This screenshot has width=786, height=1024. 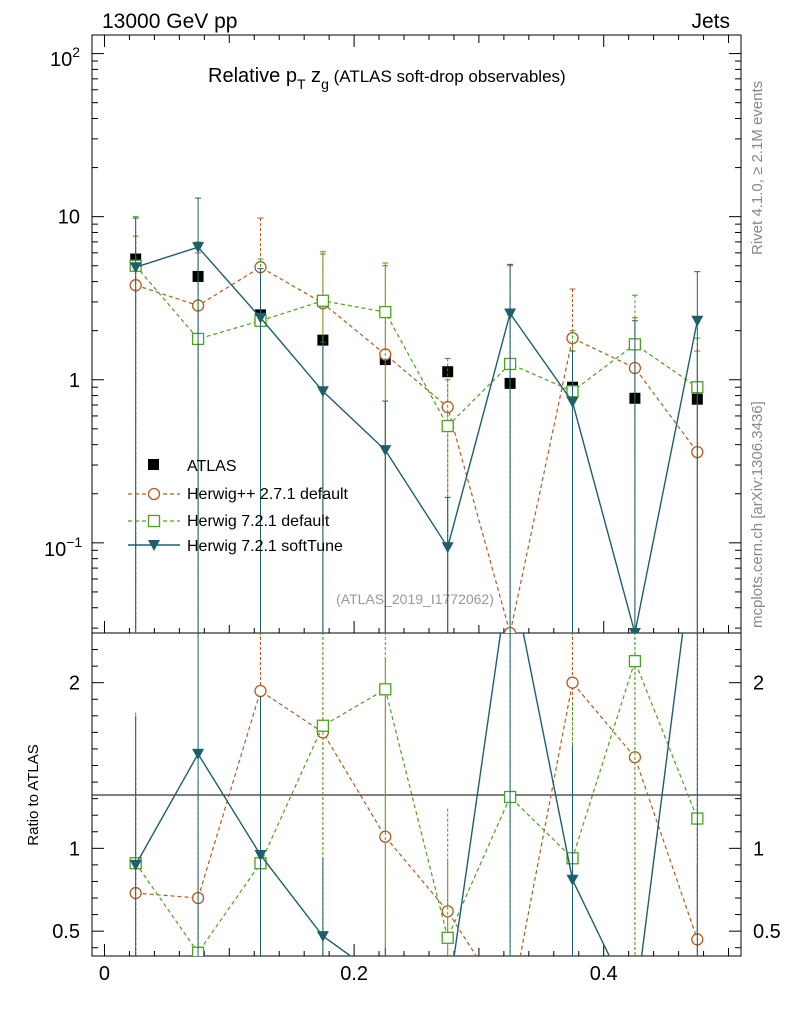 What do you see at coordinates (65, 57) in the screenshot?
I see `y-tick-label-100: 10²` at bounding box center [65, 57].